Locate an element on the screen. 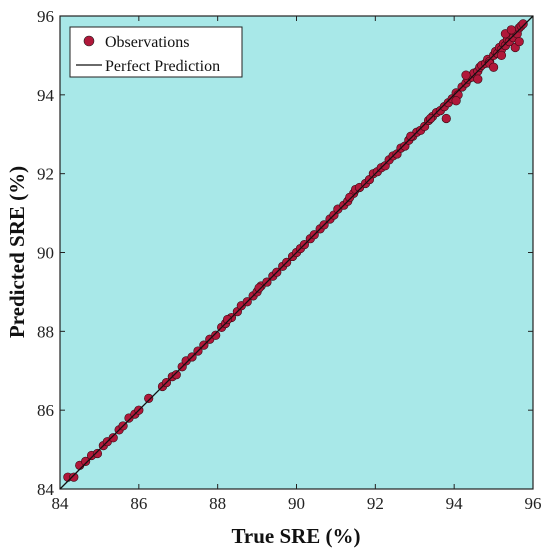 This screenshot has width=550, height=553. x-tick-label: 86 is located at coordinates (138, 503).